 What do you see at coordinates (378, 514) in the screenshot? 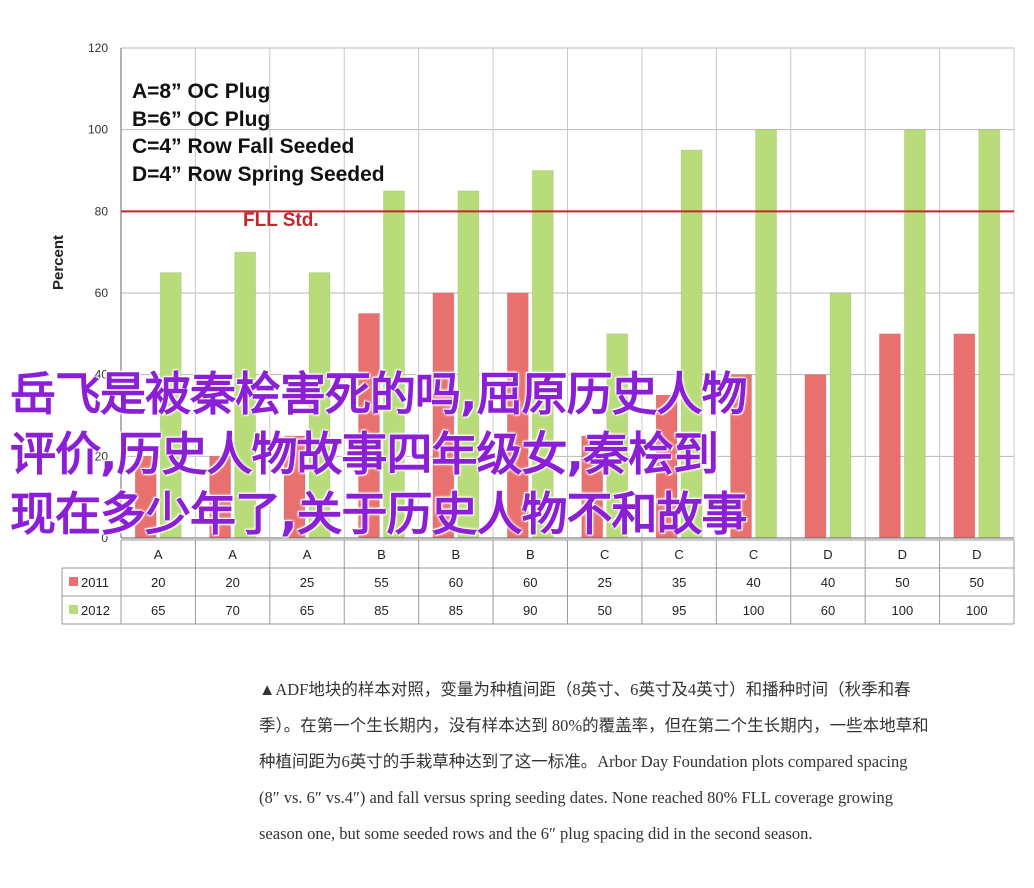
I see `overlay-title-line-3: 现在多少年了,关于历史人物不和故事` at bounding box center [378, 514].